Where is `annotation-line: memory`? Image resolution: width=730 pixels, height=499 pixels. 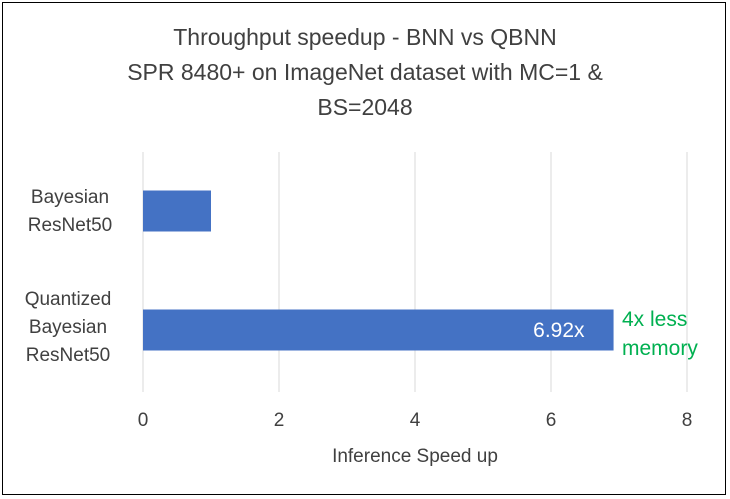 annotation-line: memory is located at coordinates (660, 348).